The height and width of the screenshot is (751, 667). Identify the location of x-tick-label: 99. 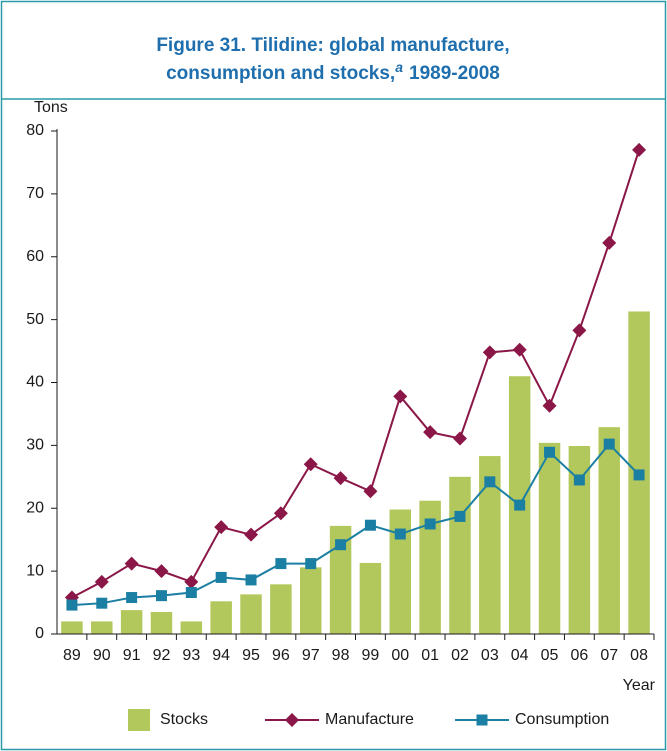
(371, 655).